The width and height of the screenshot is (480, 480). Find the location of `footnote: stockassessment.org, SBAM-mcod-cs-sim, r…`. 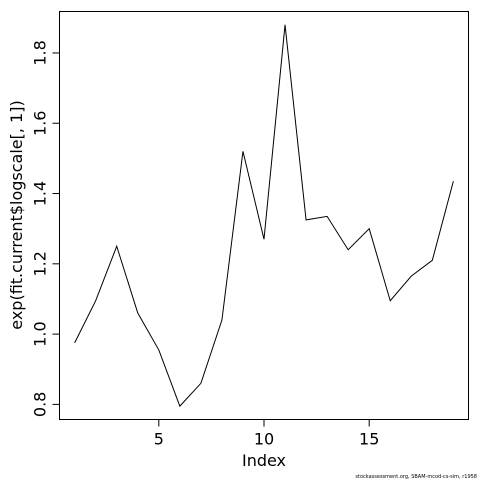

footnote: stockassessment.org, SBAM-mcod-cs-sim, r… is located at coordinates (416, 477).